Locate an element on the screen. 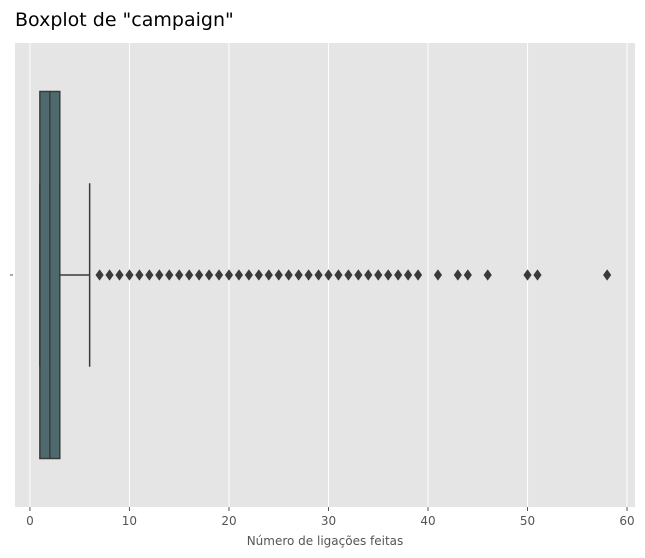 Image resolution: width=645 pixels, height=558 pixels. outlier-points is located at coordinates (353, 275).